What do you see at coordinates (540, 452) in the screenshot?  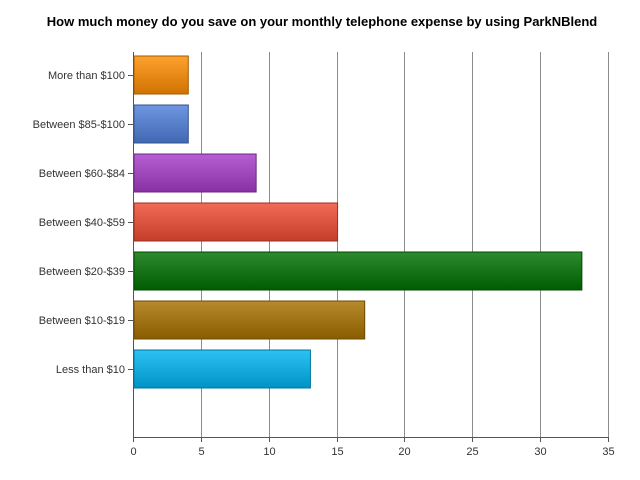 I see `x-tick-label: 30` at bounding box center [540, 452].